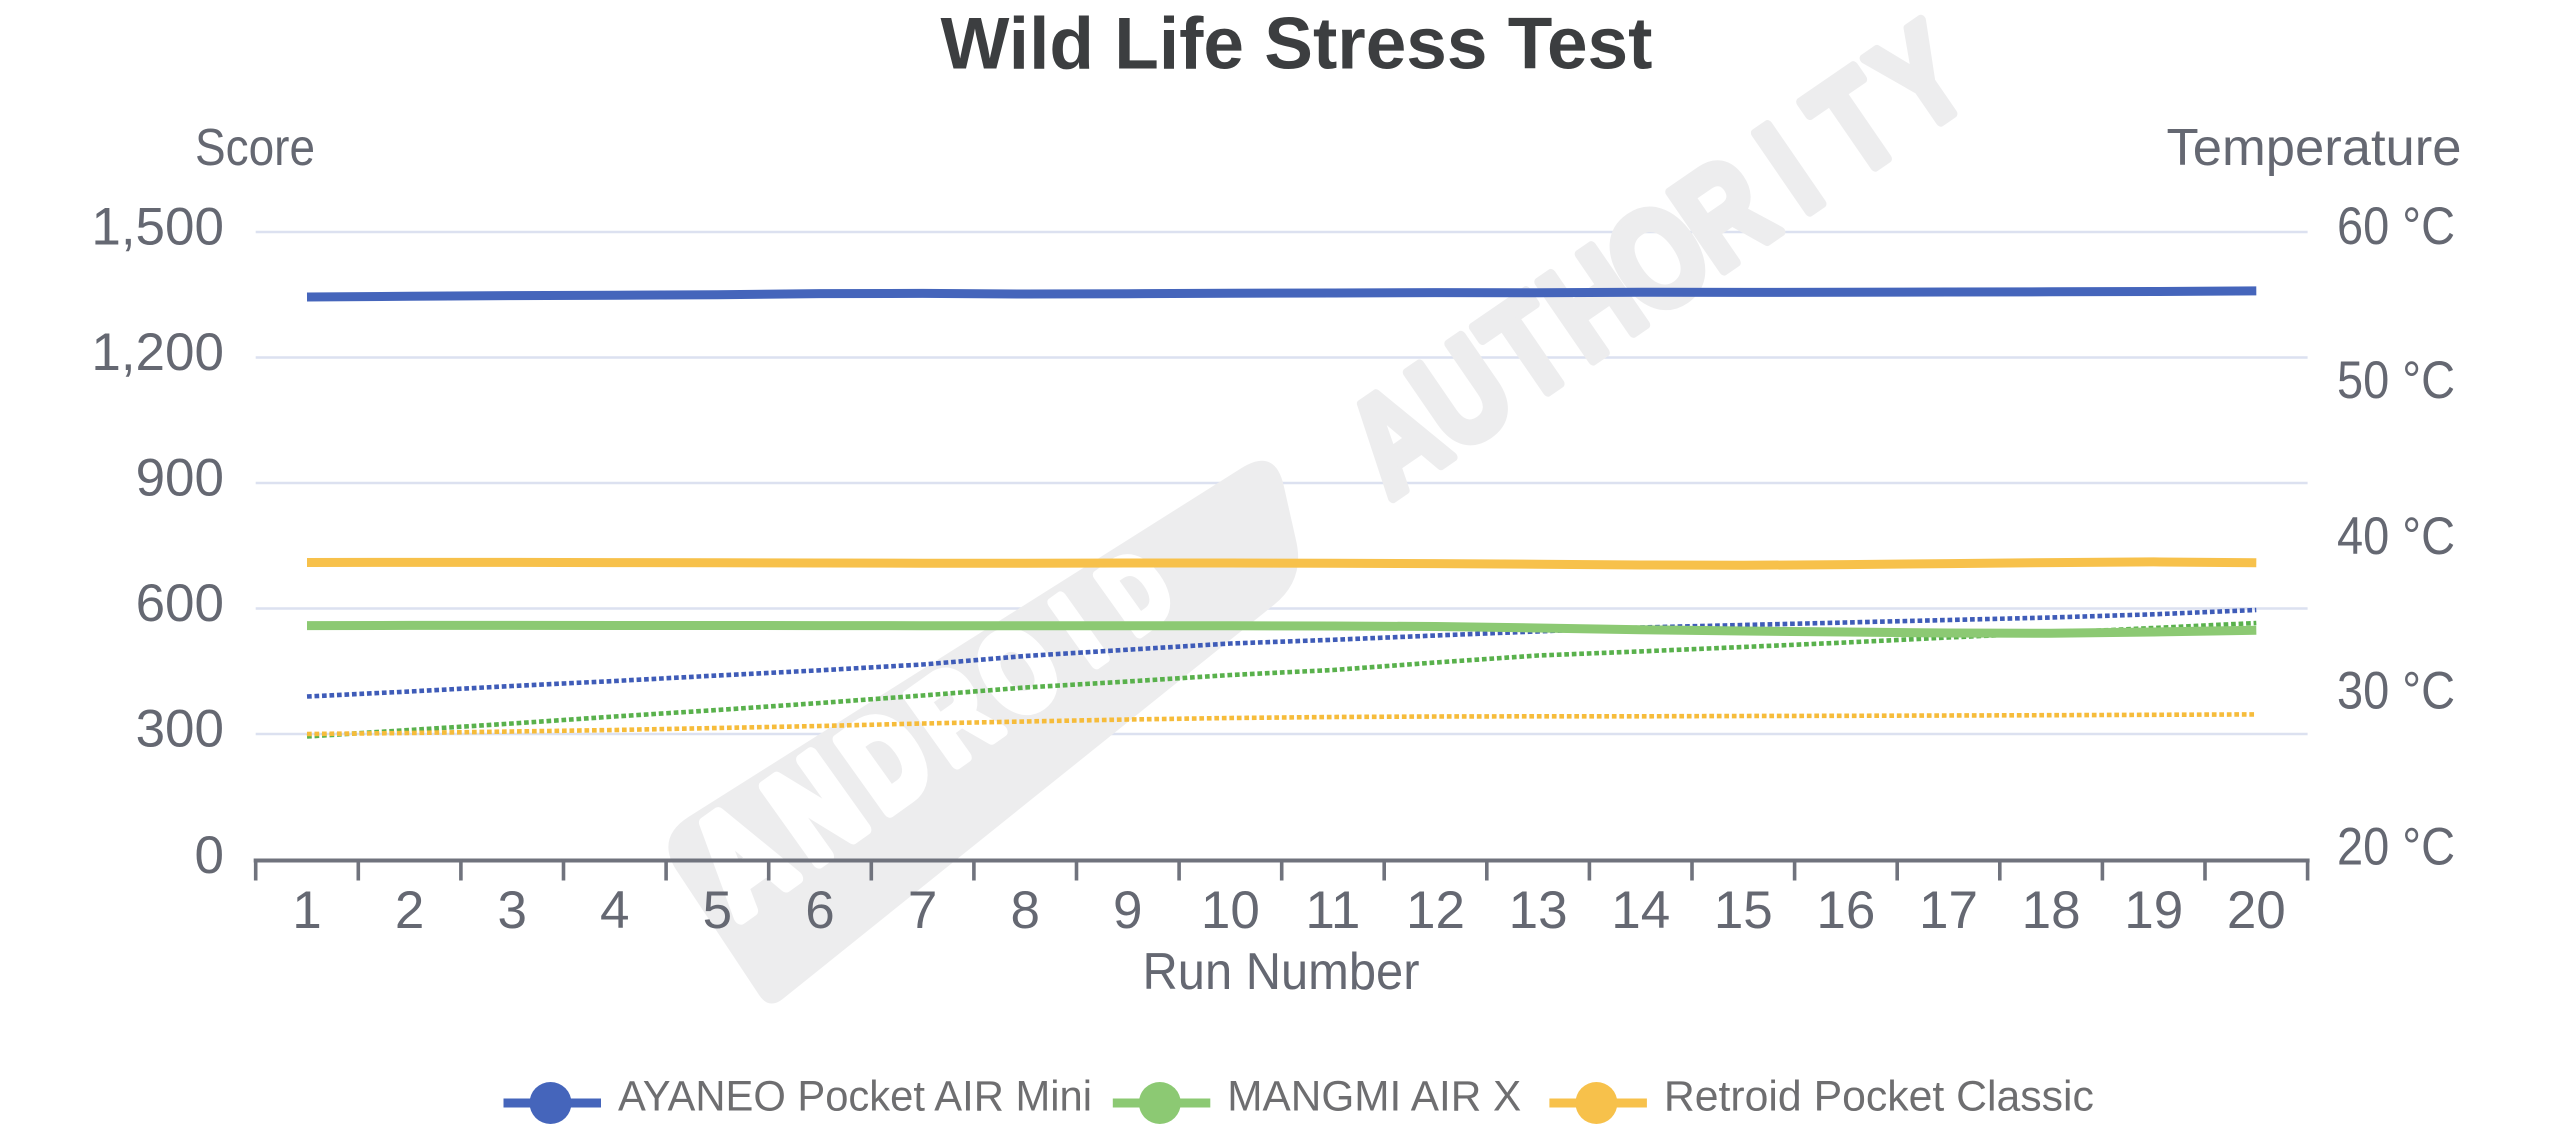  Describe the element at coordinates (1281, 972) in the screenshot. I see `svg-text: Run Number` at that location.